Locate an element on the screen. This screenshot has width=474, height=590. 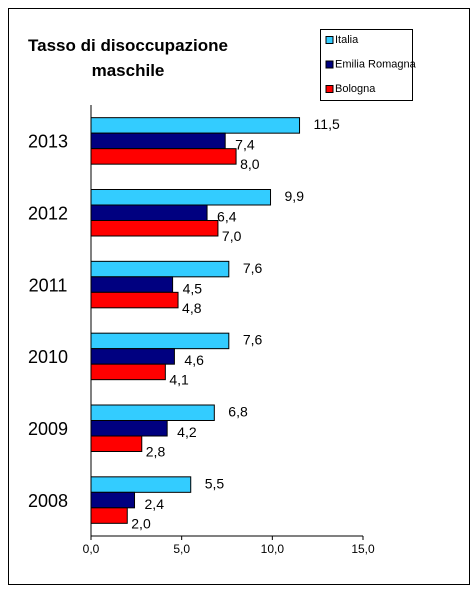
value-label: 4,5 is located at coordinates (193, 288).